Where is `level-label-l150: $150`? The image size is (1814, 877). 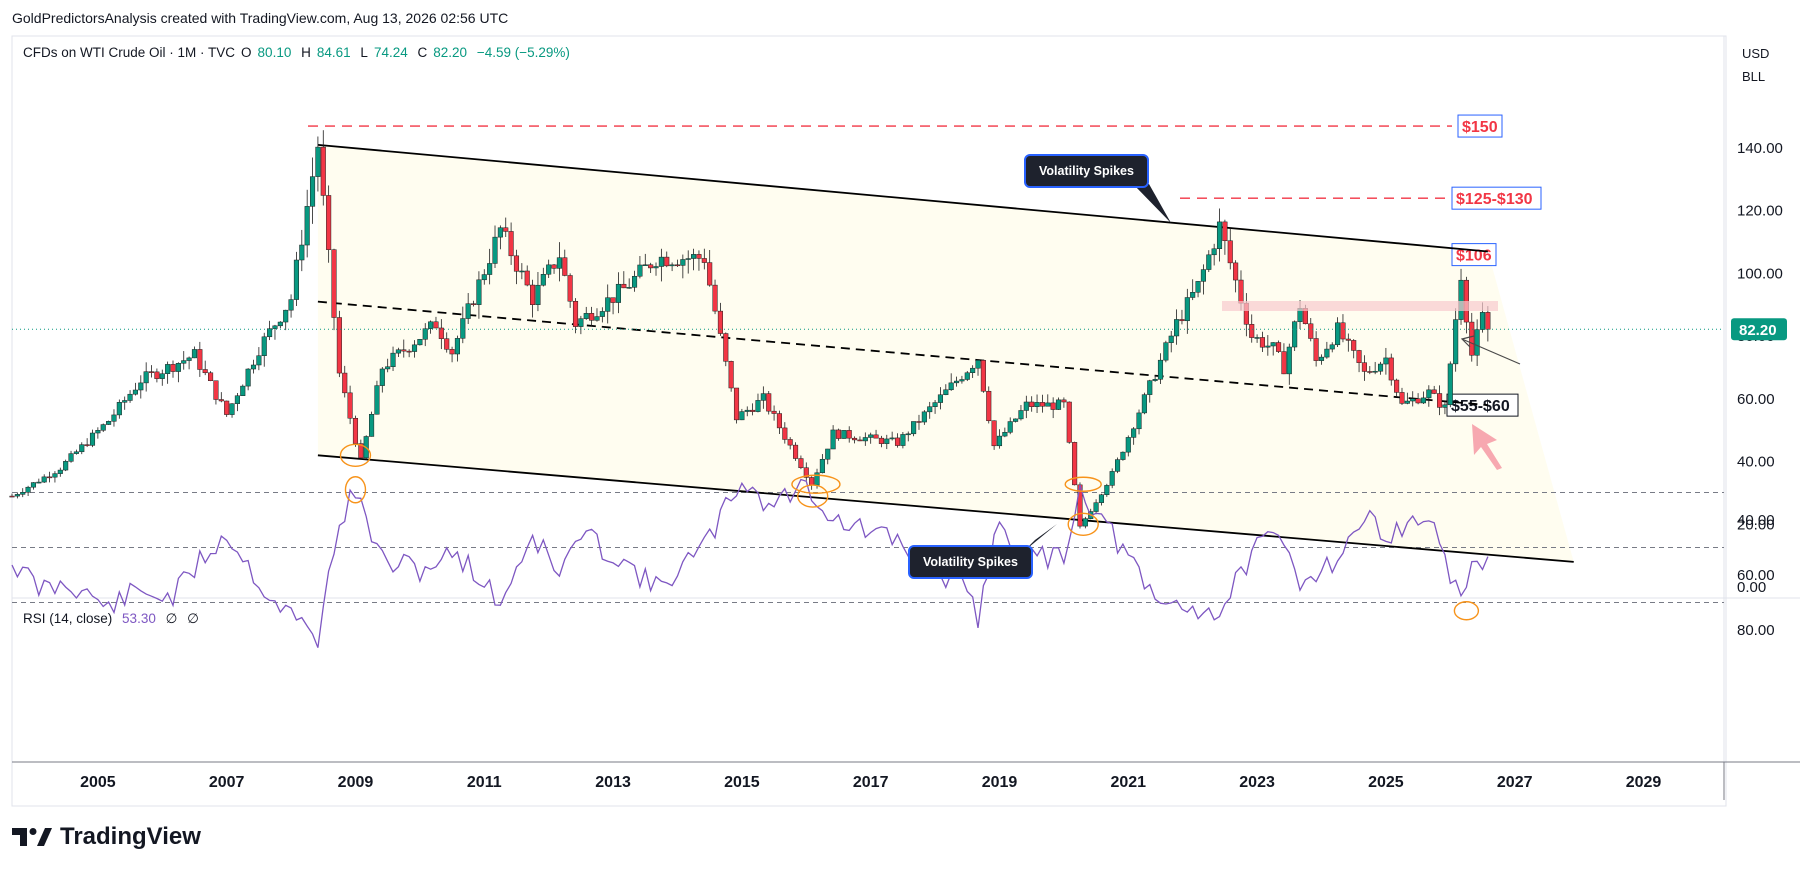
level-label-l150: $150 is located at coordinates (1480, 126).